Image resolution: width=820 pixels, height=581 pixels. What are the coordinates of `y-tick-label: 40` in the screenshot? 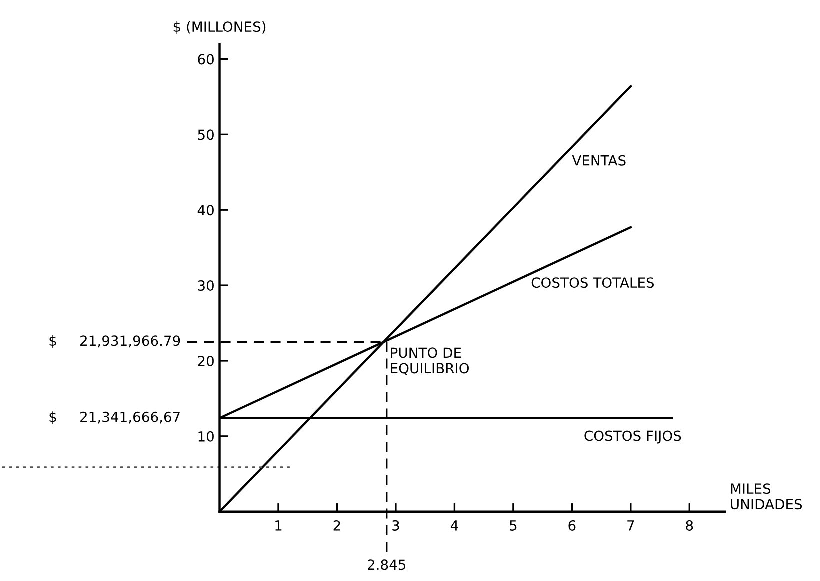 It's located at (206, 210).